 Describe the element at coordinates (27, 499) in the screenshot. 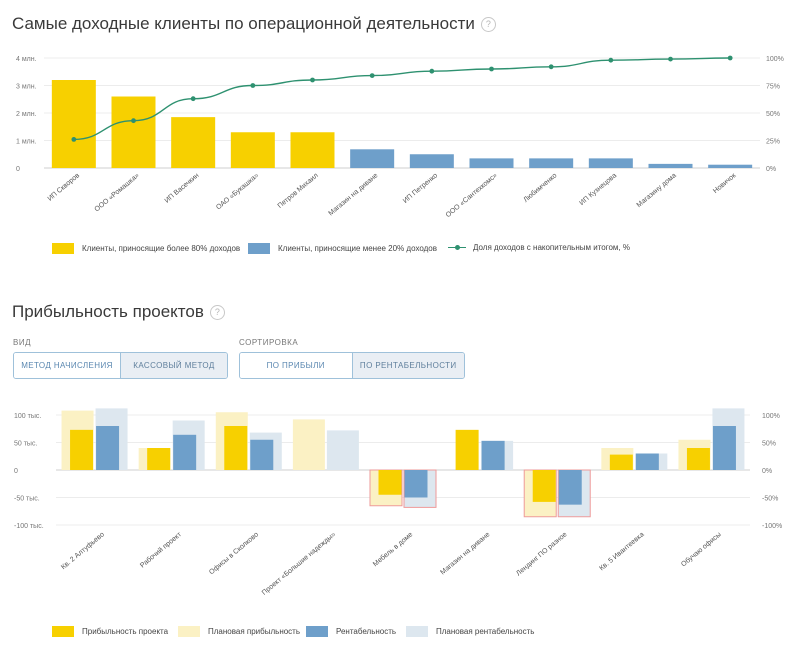

I see `y-tick-label: -50 тыс.` at that location.